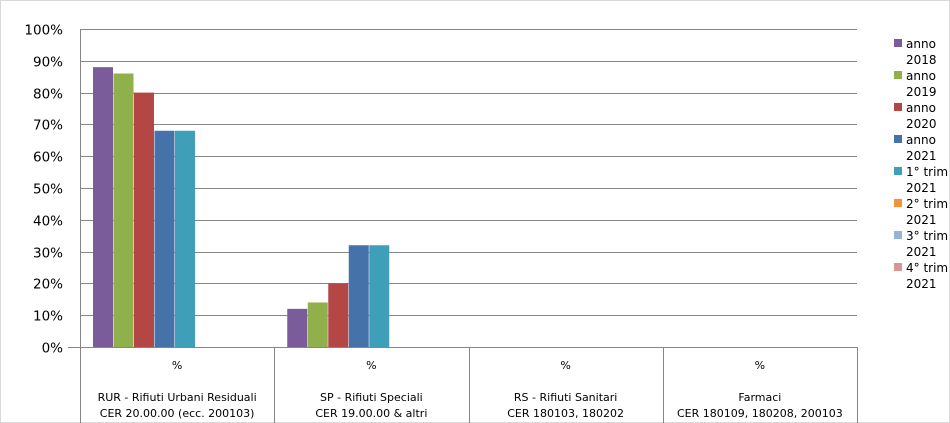  Describe the element at coordinates (927, 172) in the screenshot. I see `legend-label-line1: 1° trim` at that location.